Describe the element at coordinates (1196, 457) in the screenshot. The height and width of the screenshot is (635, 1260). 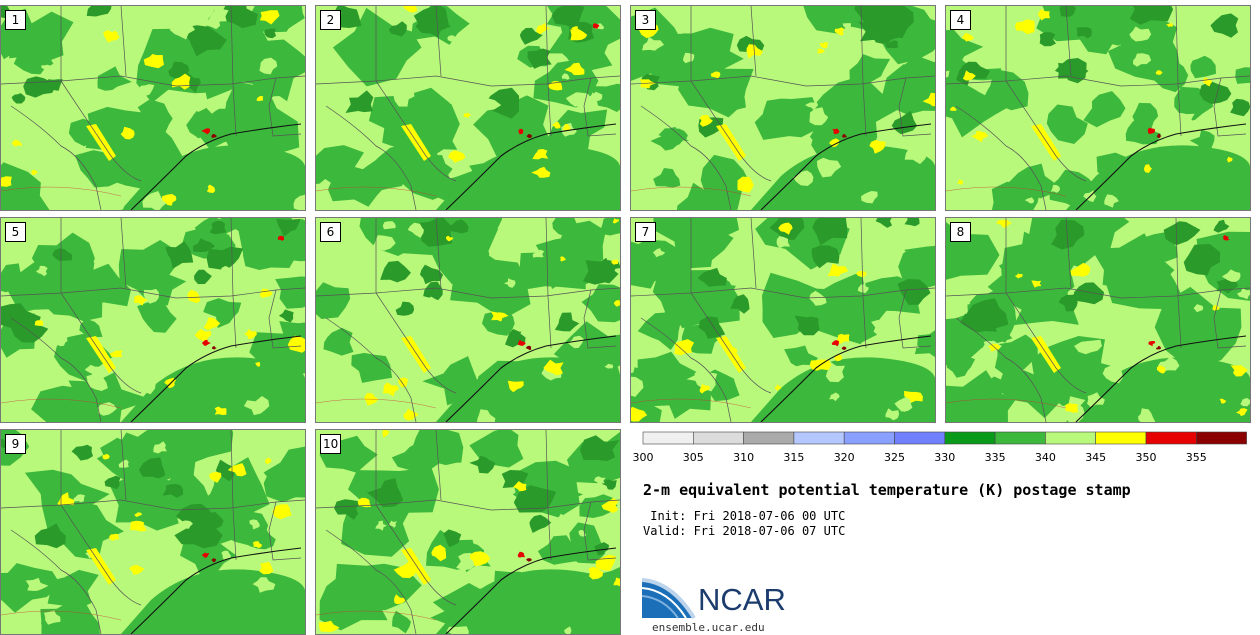
I see `colorbar-tick-label: 355` at that location.